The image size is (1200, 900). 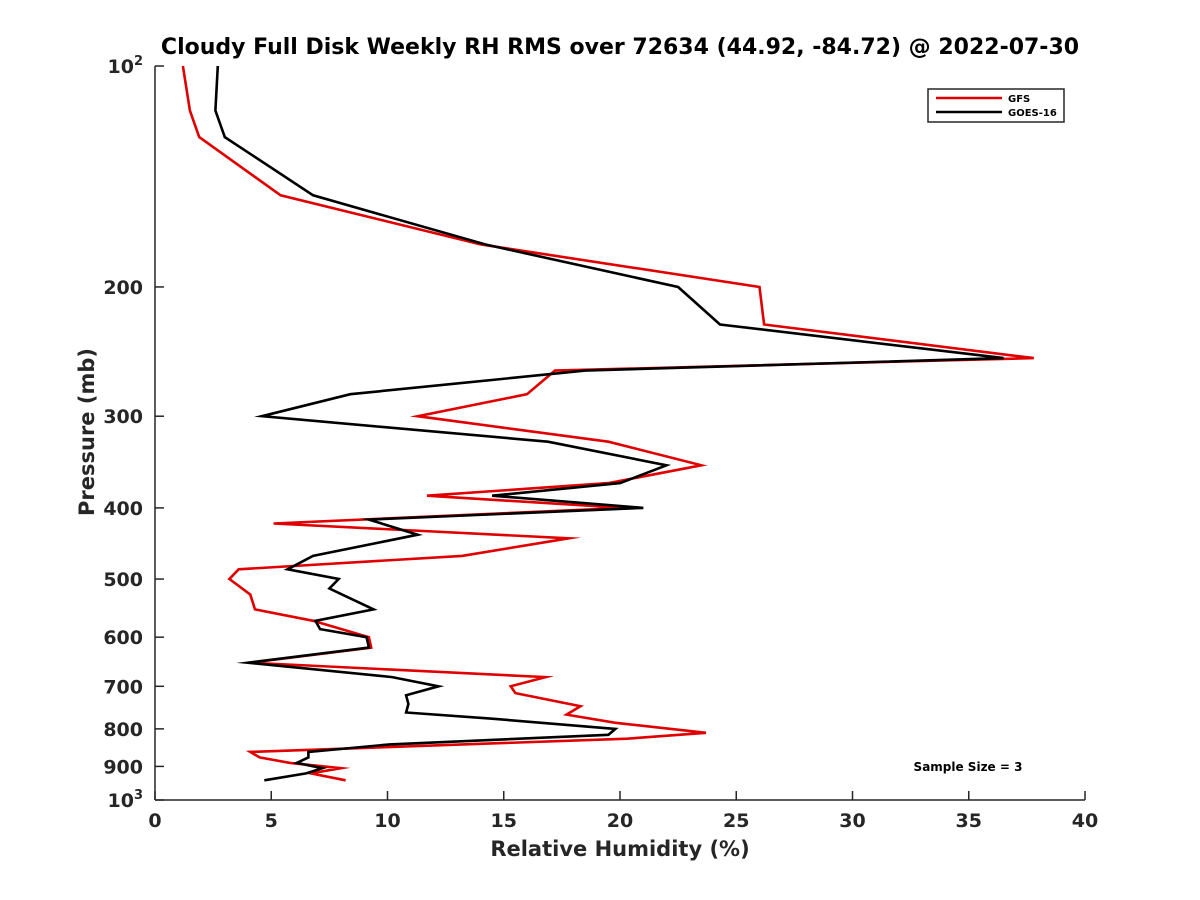 I want to click on legend-label: GFS, so click(x=1019, y=99).